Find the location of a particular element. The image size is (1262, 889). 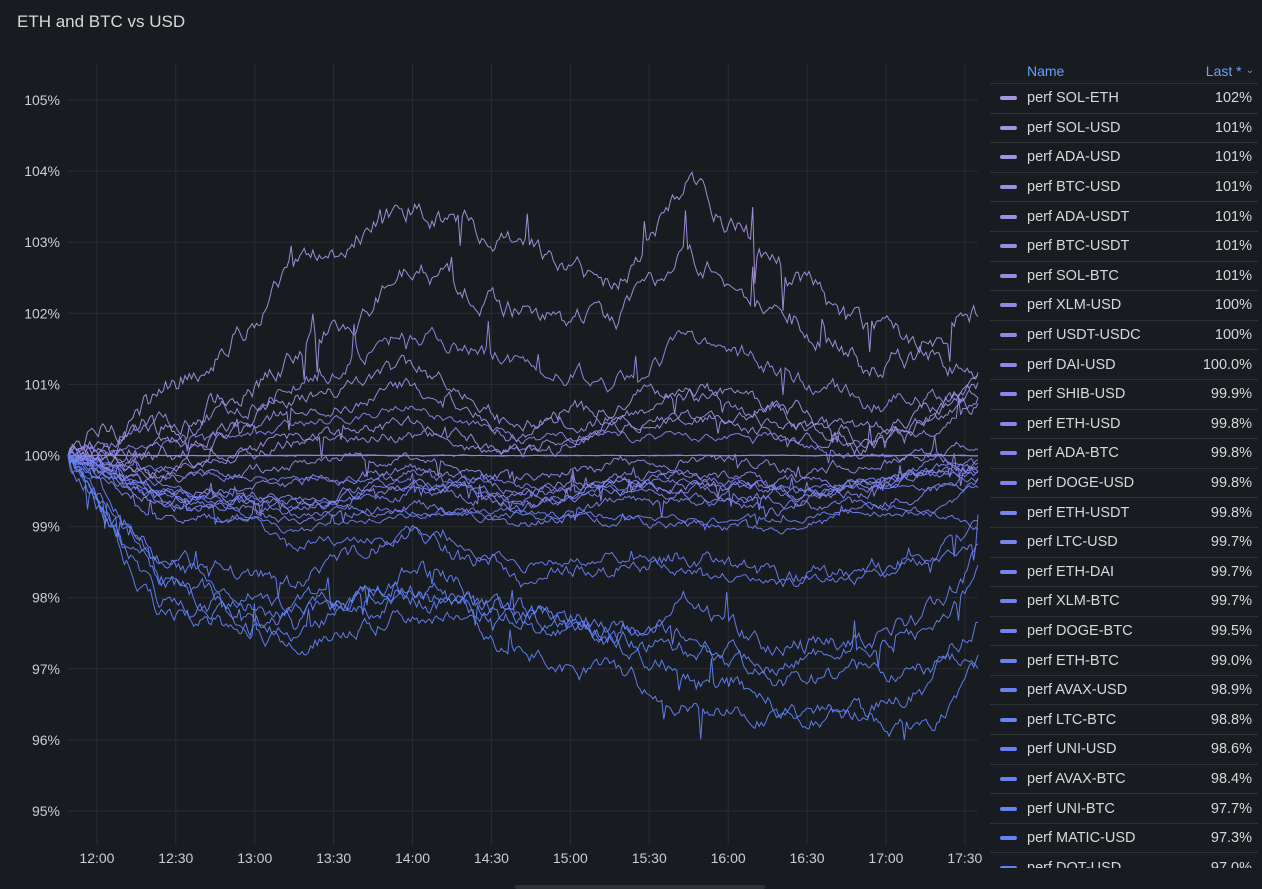

legend-series: perf ADA-USDT is located at coordinates (1064, 217).